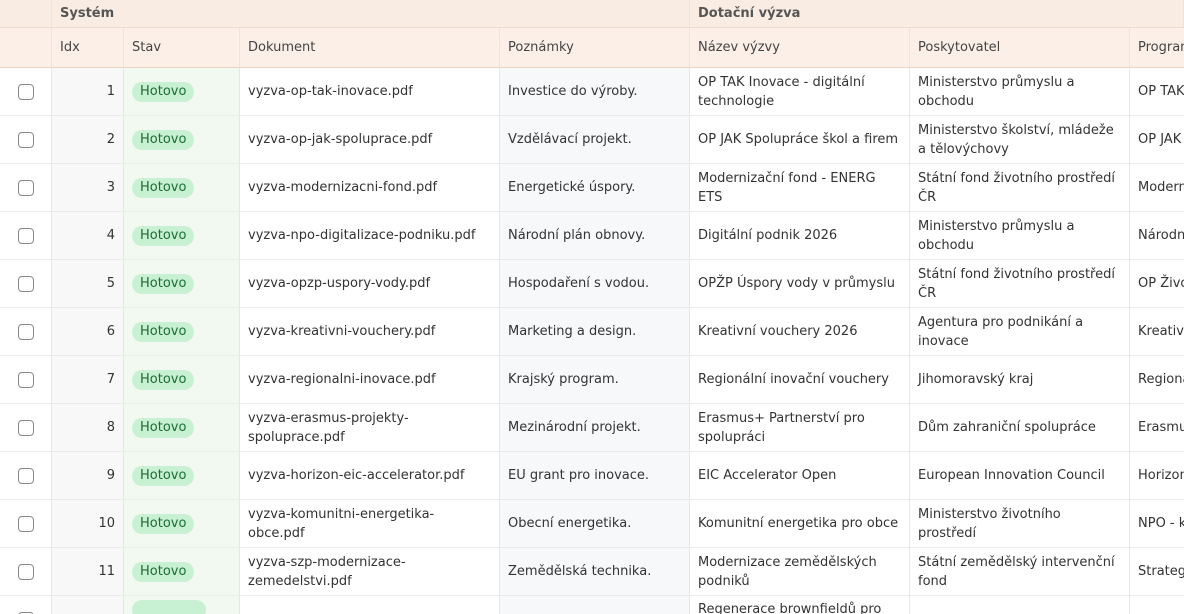 The image size is (1184, 614). I want to click on table-cell: 7, so click(88, 380).